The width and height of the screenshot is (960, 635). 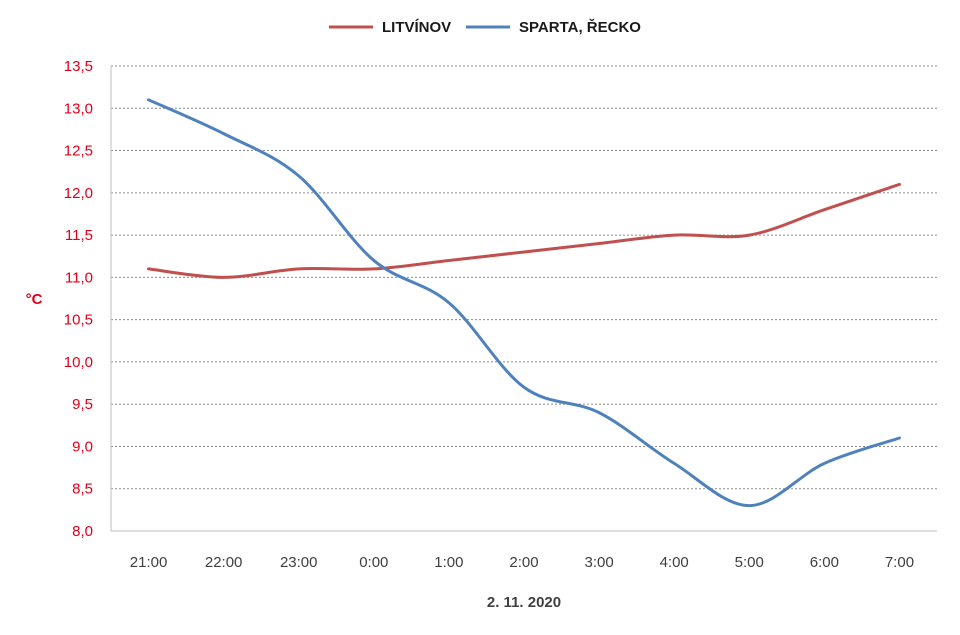 What do you see at coordinates (598, 562) in the screenshot?
I see `x-tick-label: 3:00` at bounding box center [598, 562].